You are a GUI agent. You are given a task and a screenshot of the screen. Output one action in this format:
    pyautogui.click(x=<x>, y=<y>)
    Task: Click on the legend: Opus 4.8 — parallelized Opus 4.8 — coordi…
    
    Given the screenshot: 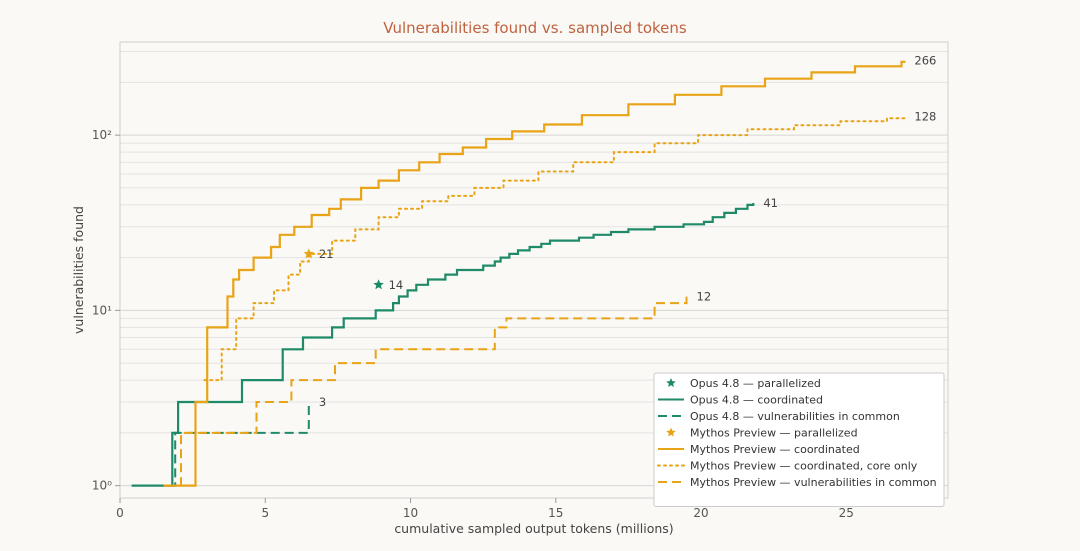 What is the action you would take?
    pyautogui.click(x=799, y=439)
    